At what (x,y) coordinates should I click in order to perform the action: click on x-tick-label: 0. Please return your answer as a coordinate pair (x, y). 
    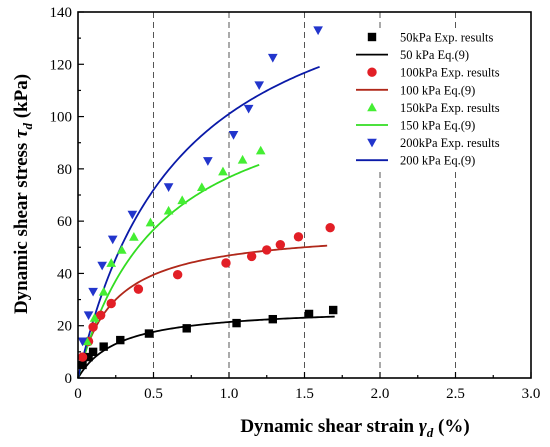
    Looking at the image, I should click on (78, 394).